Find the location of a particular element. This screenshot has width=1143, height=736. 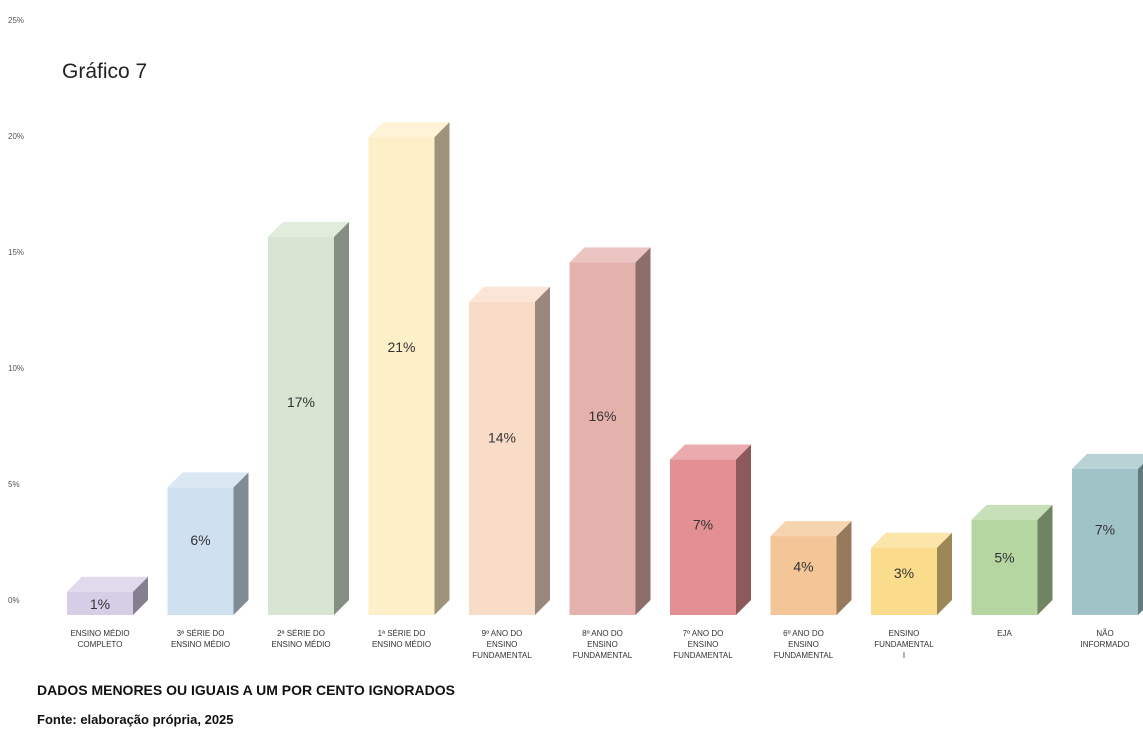

chart-title: Gráfico 7 is located at coordinates (104, 71).